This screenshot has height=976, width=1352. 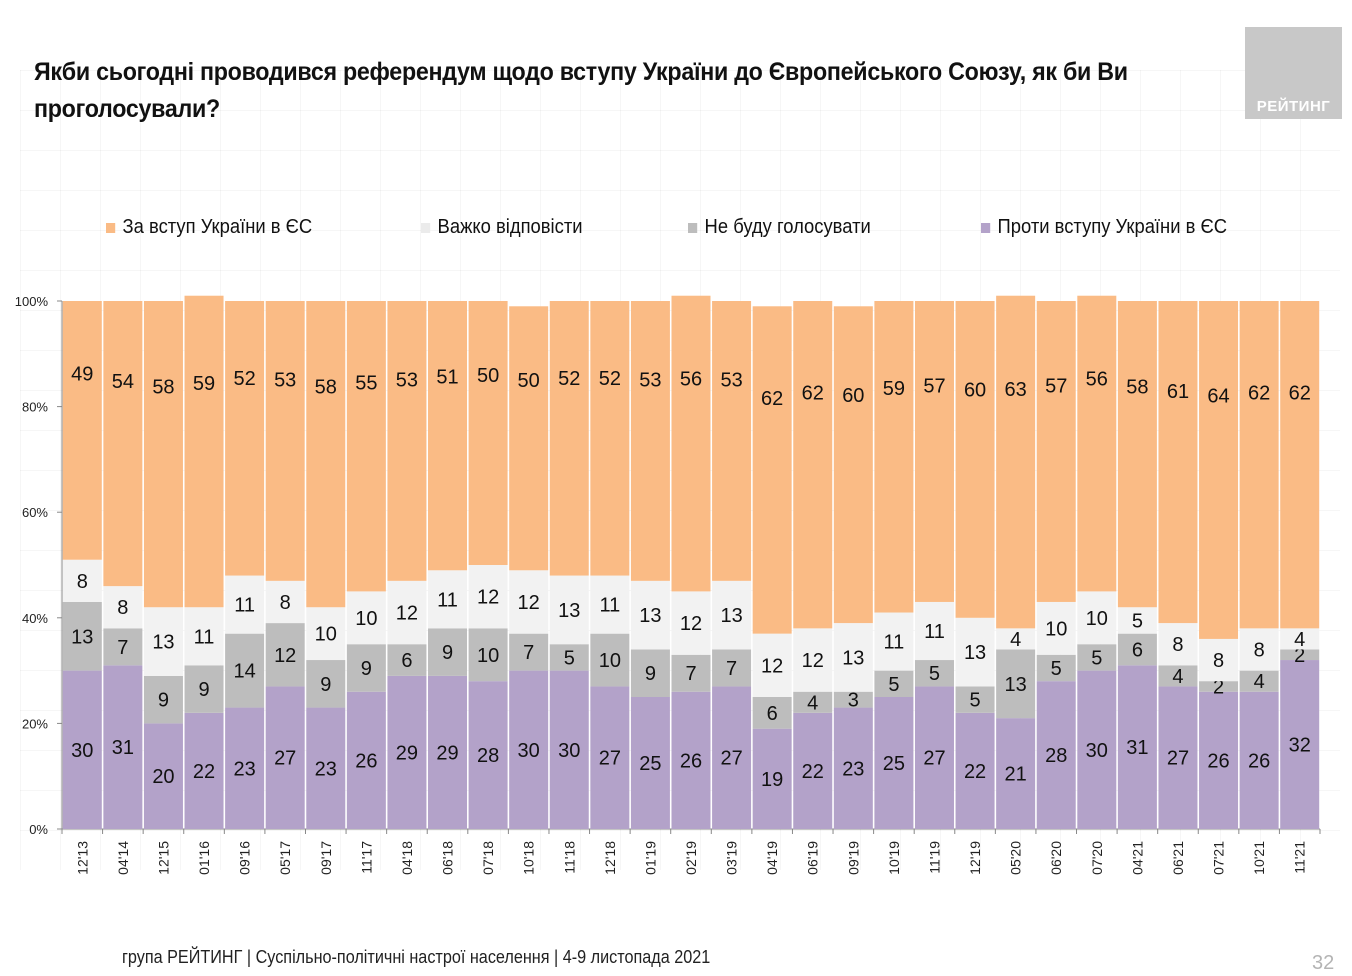 I want to click on x-tick-label: 12'18, so click(x=610, y=858).